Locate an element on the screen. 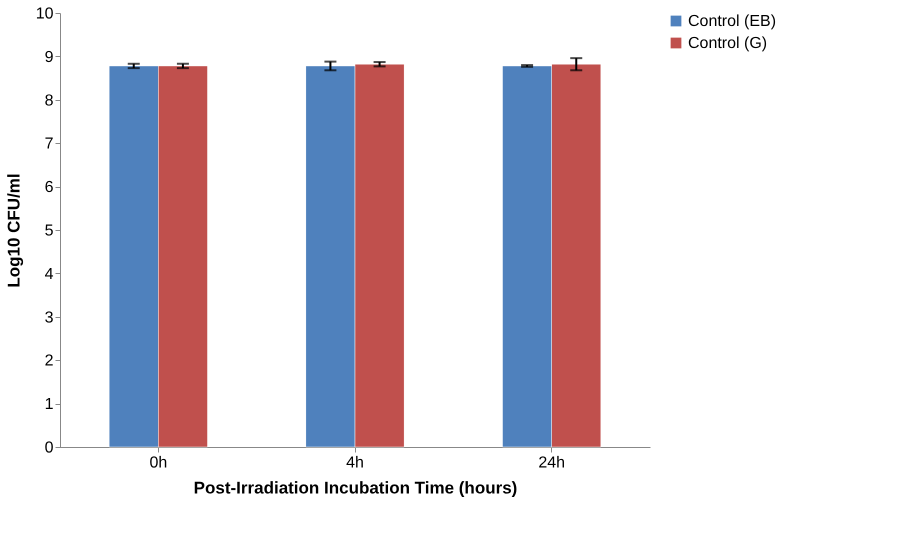 The image size is (906, 536). legend-label: Control (G) is located at coordinates (728, 43).